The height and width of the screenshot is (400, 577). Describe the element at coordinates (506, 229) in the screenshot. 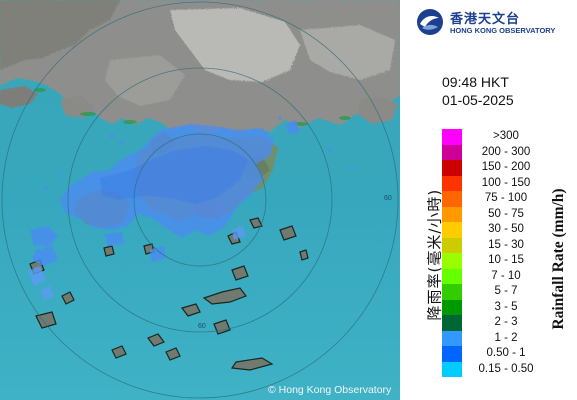

I see `legend-item-label: 30 - 50` at that location.